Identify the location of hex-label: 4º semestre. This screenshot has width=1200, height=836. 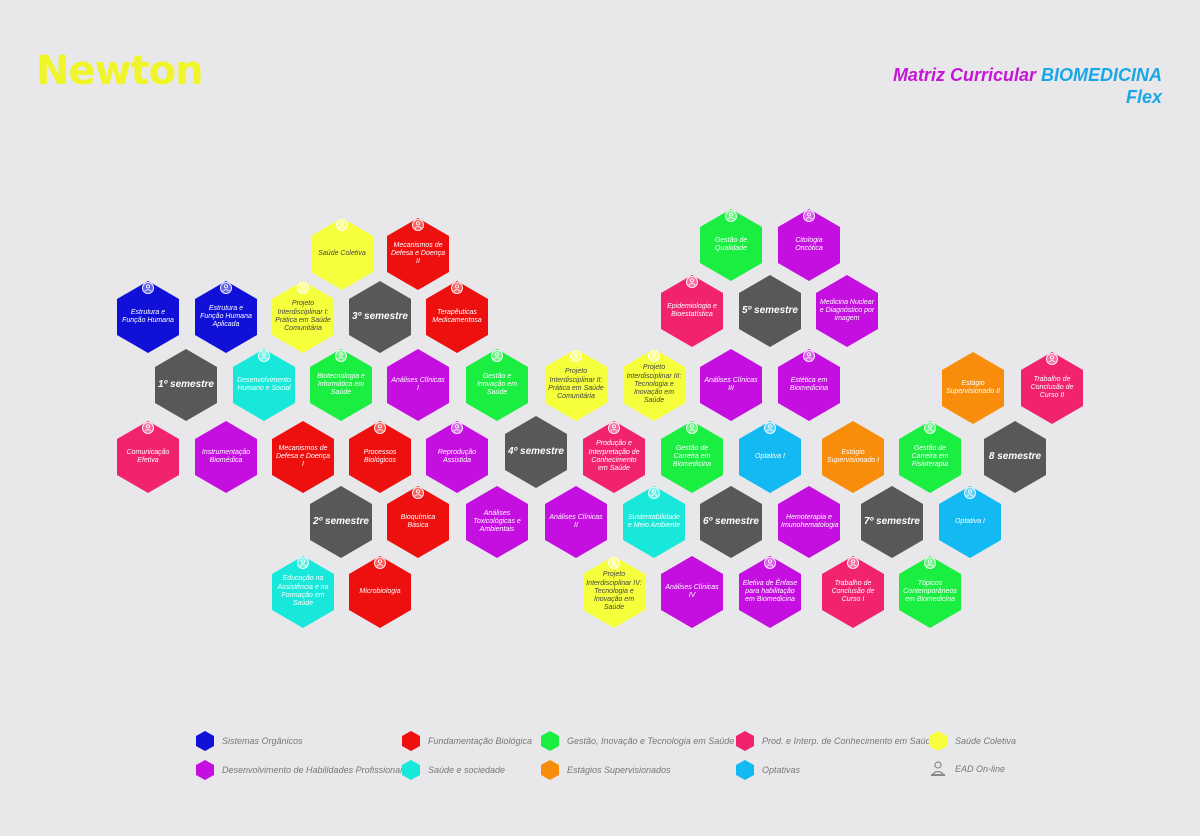
(536, 451).